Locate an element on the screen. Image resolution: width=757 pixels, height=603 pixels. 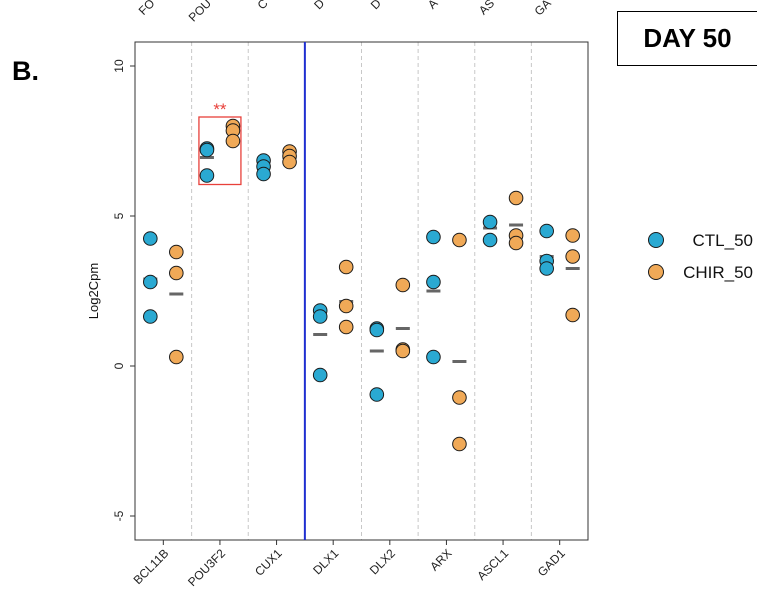
panel-label: B. is located at coordinates (25, 71).